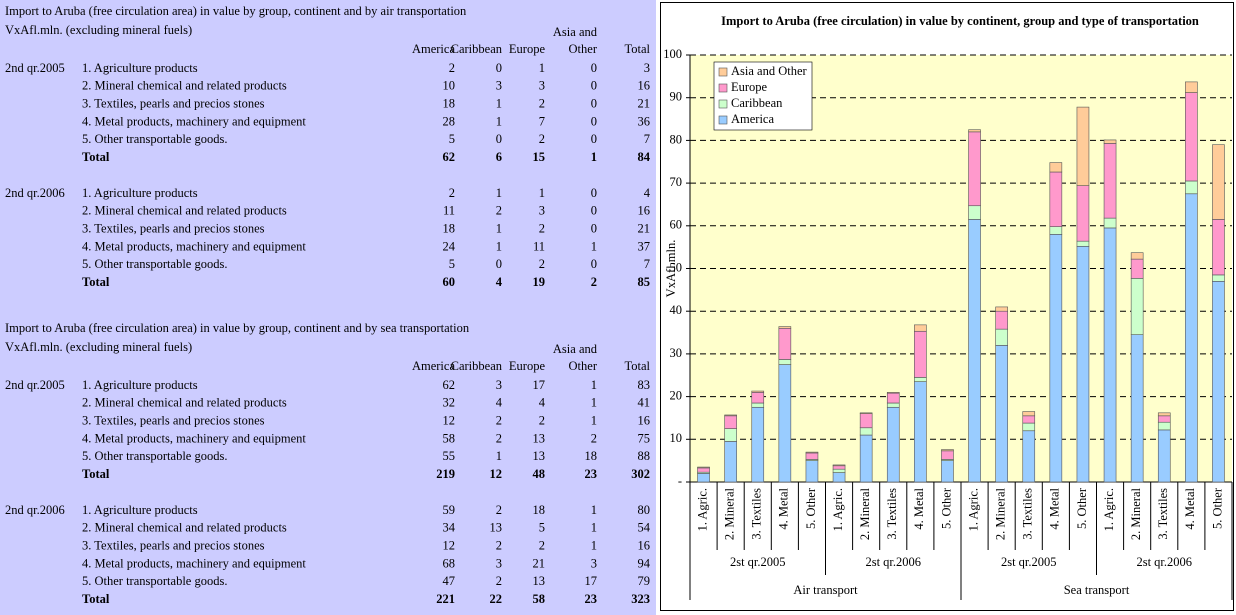 The width and height of the screenshot is (1236, 615). I want to click on cell: 221, so click(445, 599).